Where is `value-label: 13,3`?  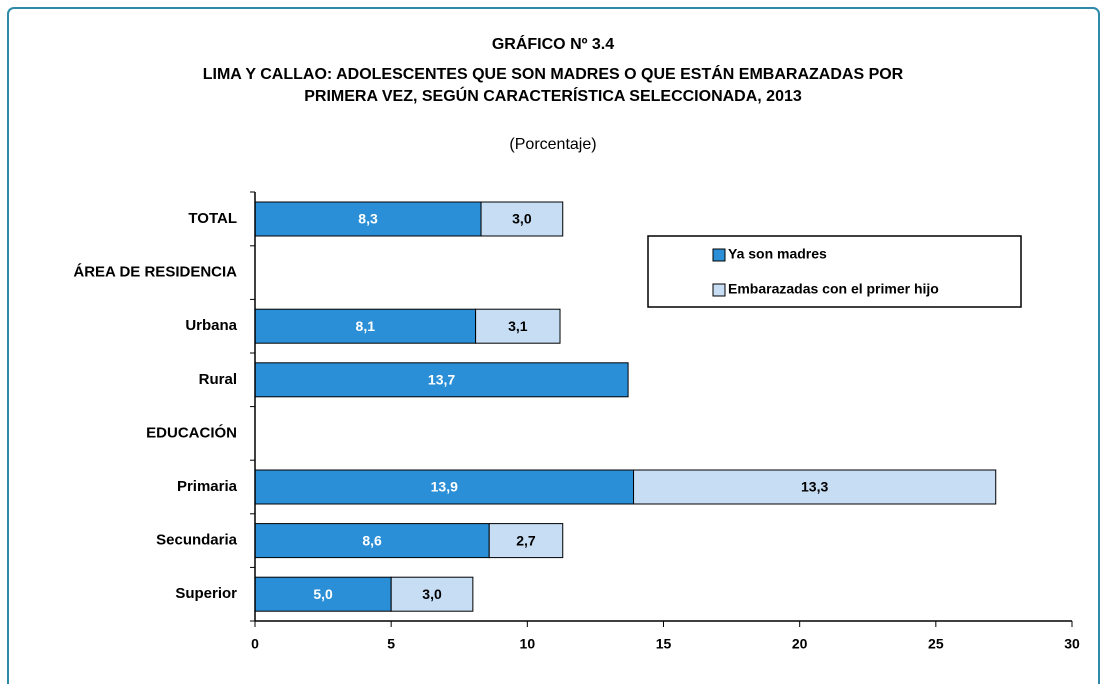 value-label: 13,3 is located at coordinates (814, 487).